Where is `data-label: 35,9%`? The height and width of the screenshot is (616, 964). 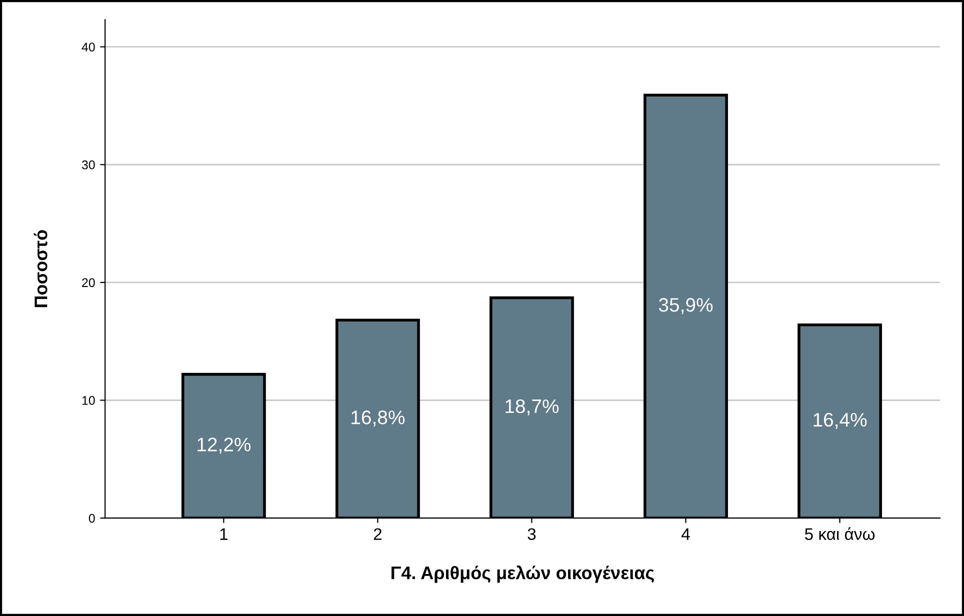 data-label: 35,9% is located at coordinates (685, 306).